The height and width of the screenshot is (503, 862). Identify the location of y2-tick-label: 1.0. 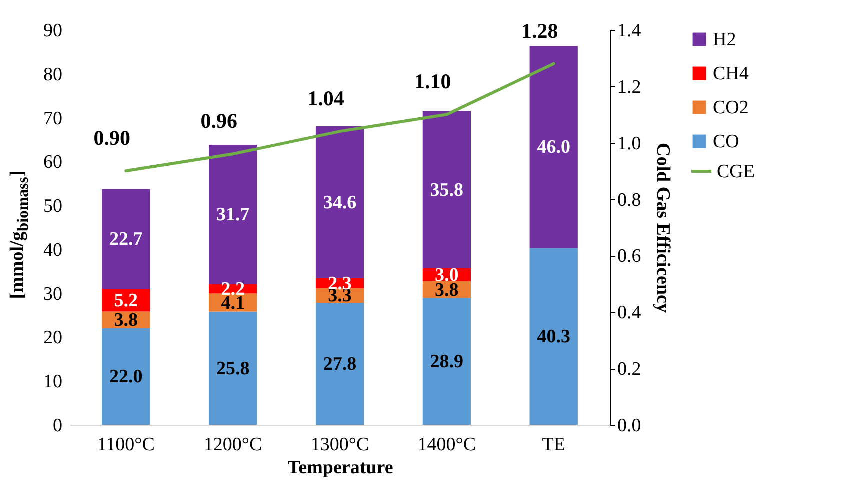
(630, 143).